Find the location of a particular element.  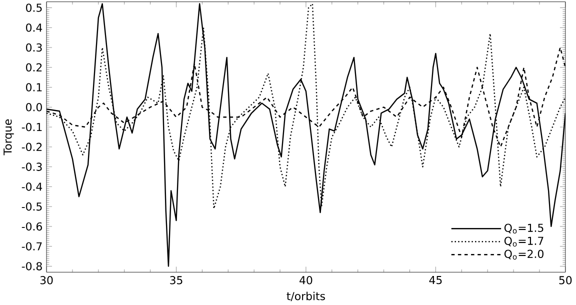

y-tick-label: -0.2 is located at coordinates (32, 147).